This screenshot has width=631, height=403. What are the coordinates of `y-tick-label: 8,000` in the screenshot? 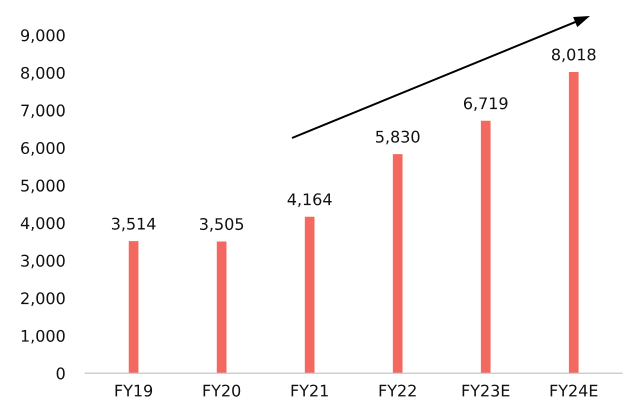 It's located at (43, 73).